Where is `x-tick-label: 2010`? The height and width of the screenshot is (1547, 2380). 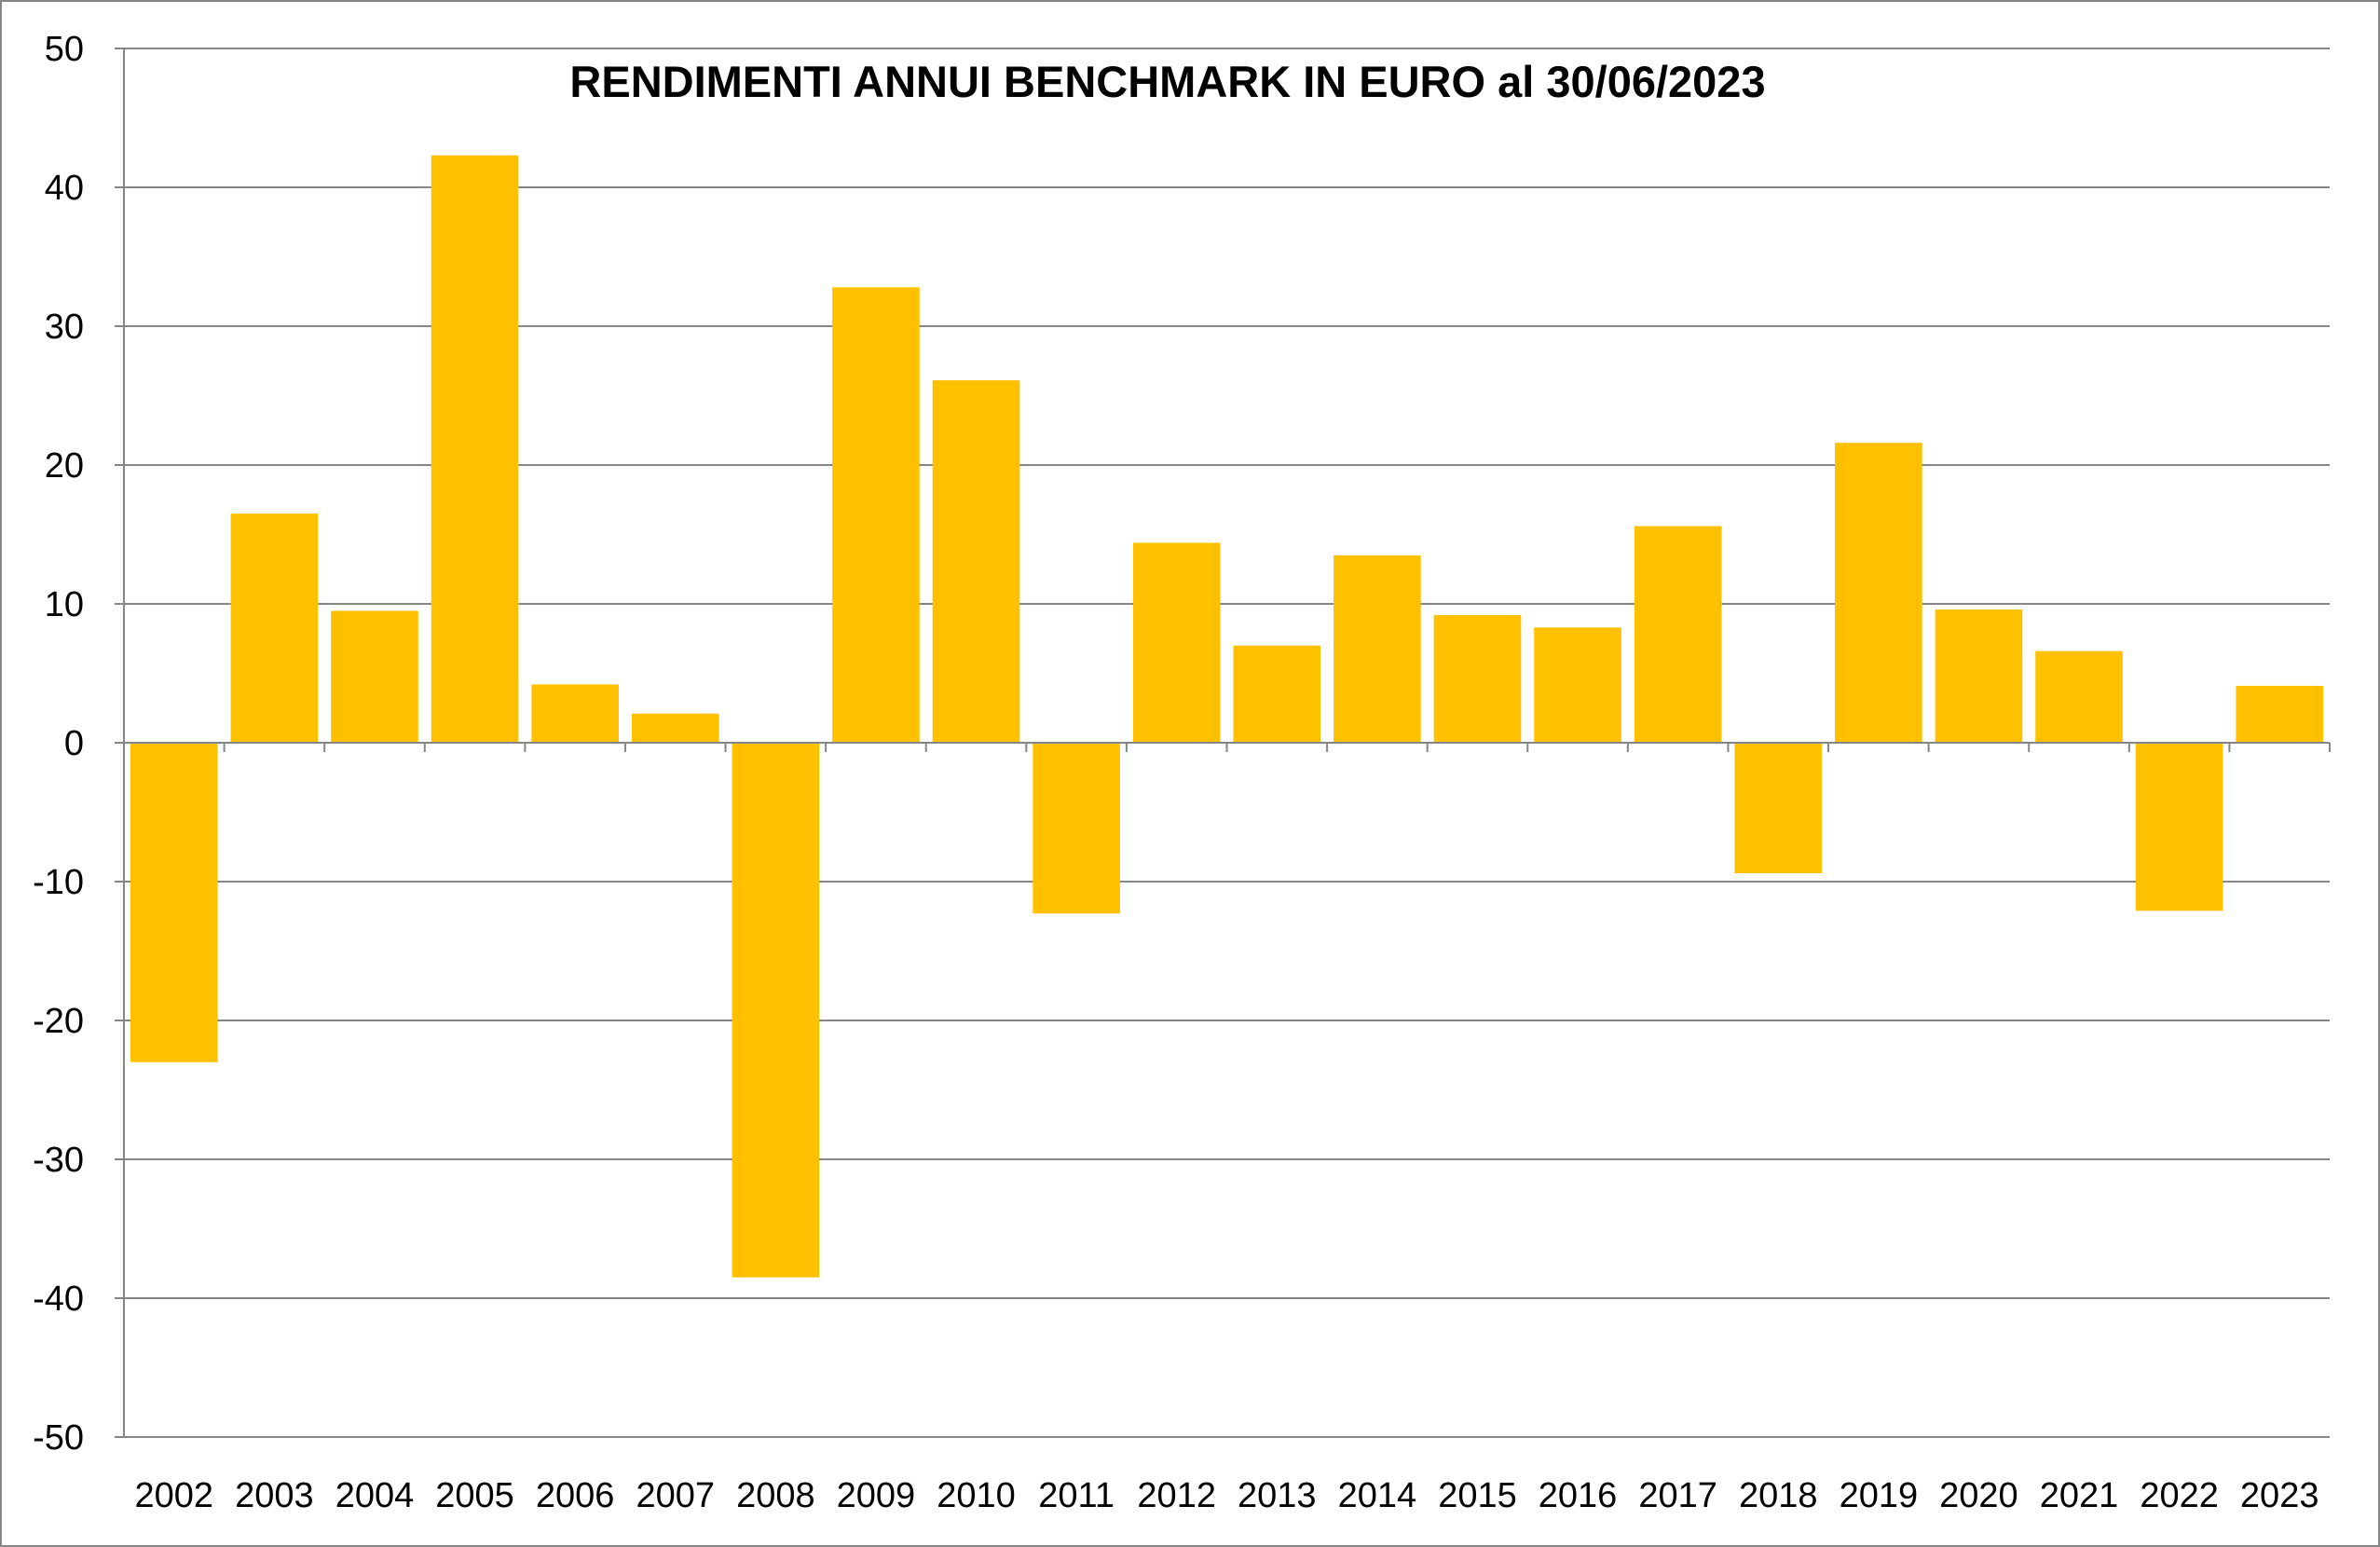
x-tick-label: 2010 is located at coordinates (976, 1495).